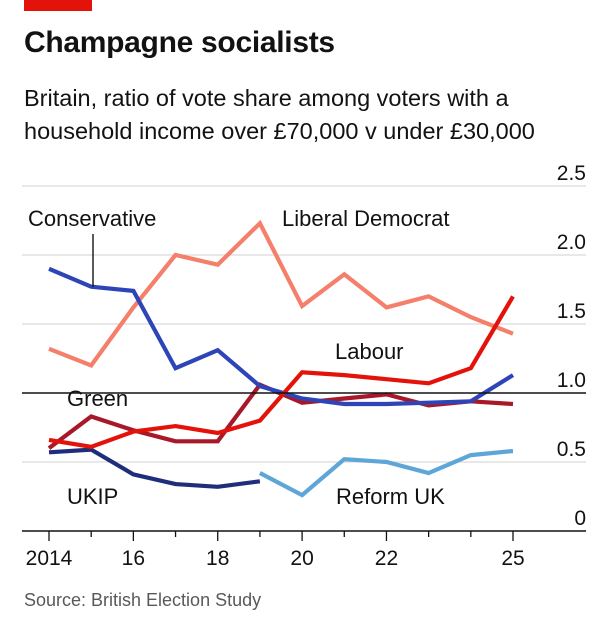 This screenshot has width=608, height=627. What do you see at coordinates (366, 218) in the screenshot?
I see `label-liberal-democrat: Liberal Democrat` at bounding box center [366, 218].